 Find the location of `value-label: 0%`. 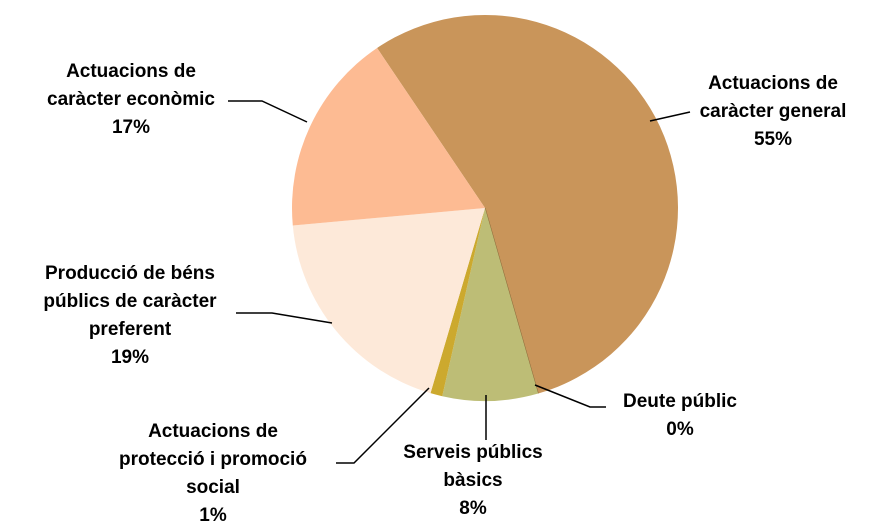

value-label: 0% is located at coordinates (680, 429).